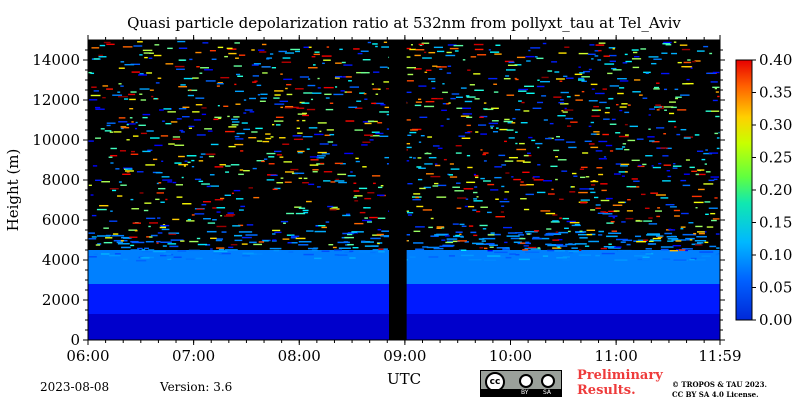 The height and width of the screenshot is (400, 800). What do you see at coordinates (775, 288) in the screenshot?
I see `colorbar-tick-label: 0.05` at bounding box center [775, 288].